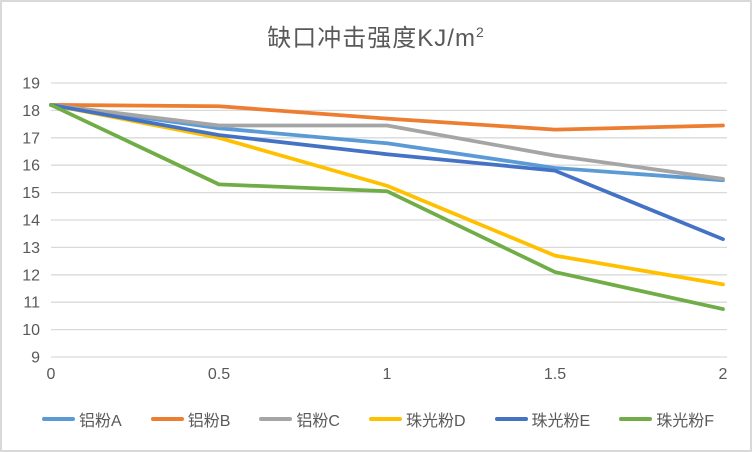  I want to click on y-axis-tick-label: 12, so click(31, 275).